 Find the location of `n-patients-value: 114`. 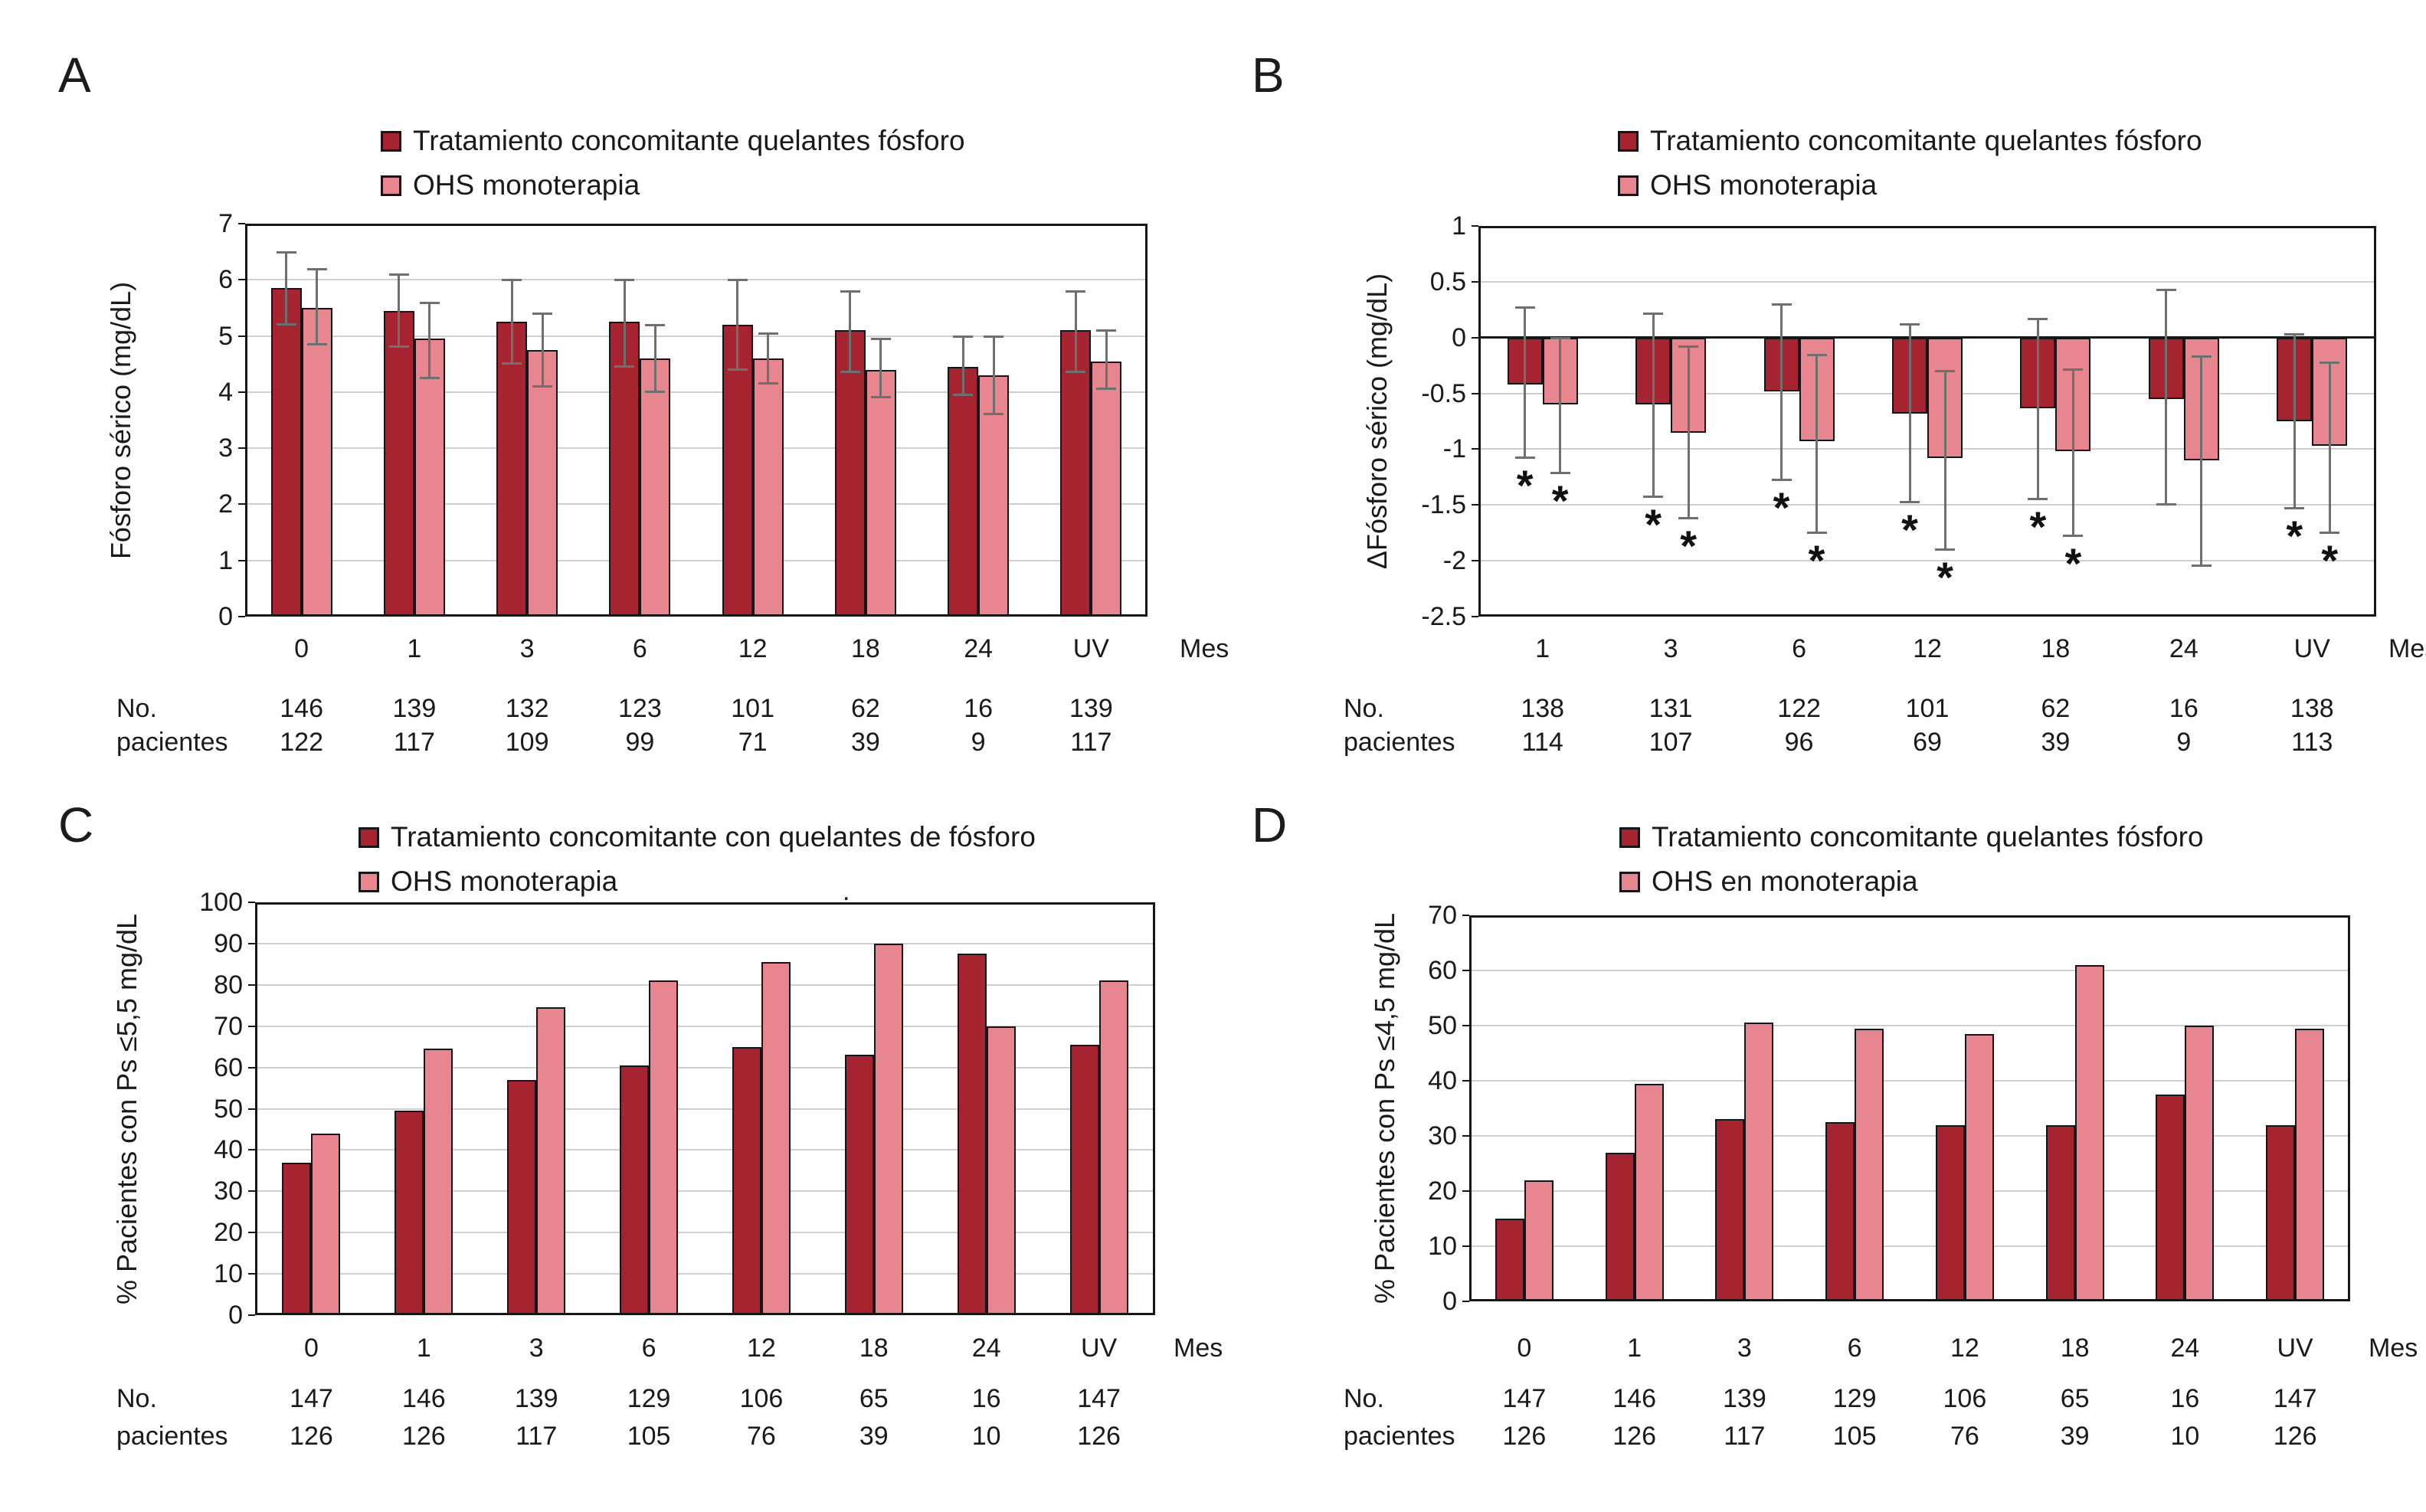

n-patients-value: 114 is located at coordinates (1542, 742).